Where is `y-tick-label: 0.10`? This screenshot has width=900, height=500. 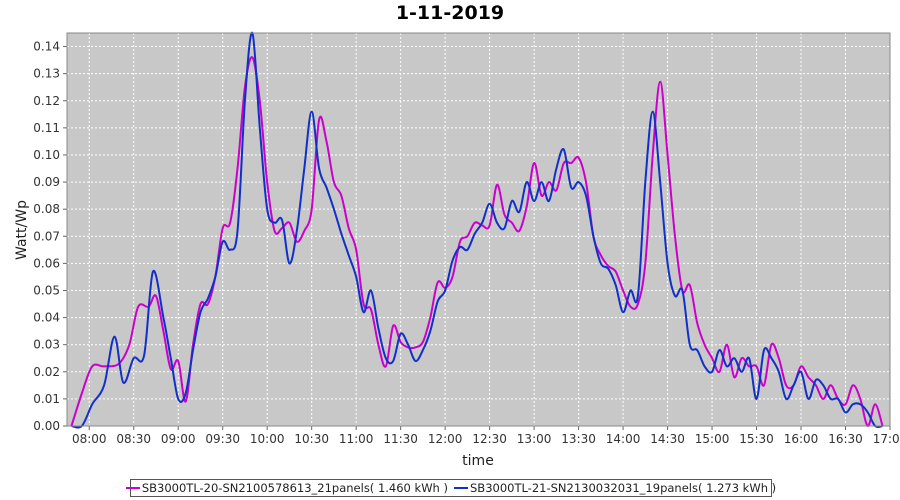
y-tick-label: 0.10 is located at coordinates (46, 155).